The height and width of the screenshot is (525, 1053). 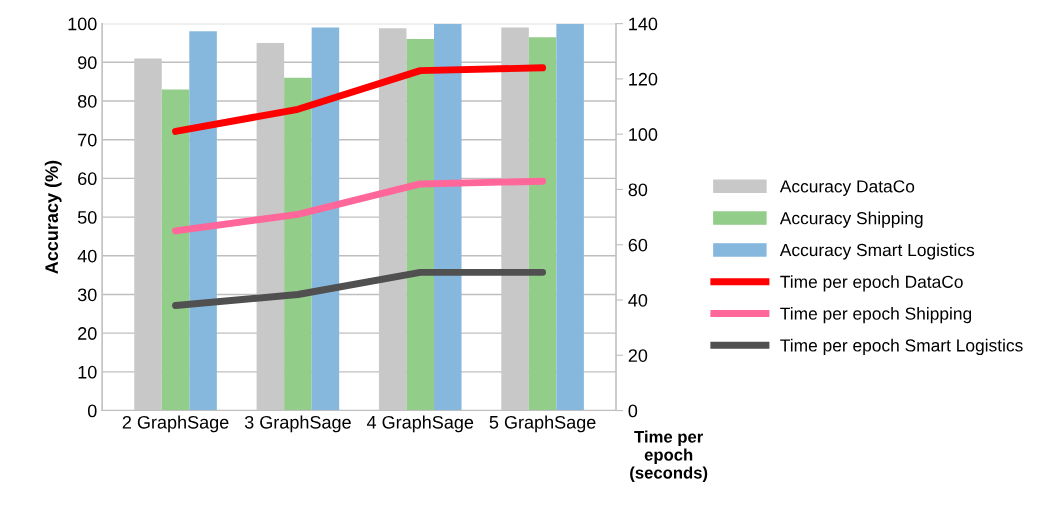 I want to click on y-tick-label: 40, so click(x=87, y=256).